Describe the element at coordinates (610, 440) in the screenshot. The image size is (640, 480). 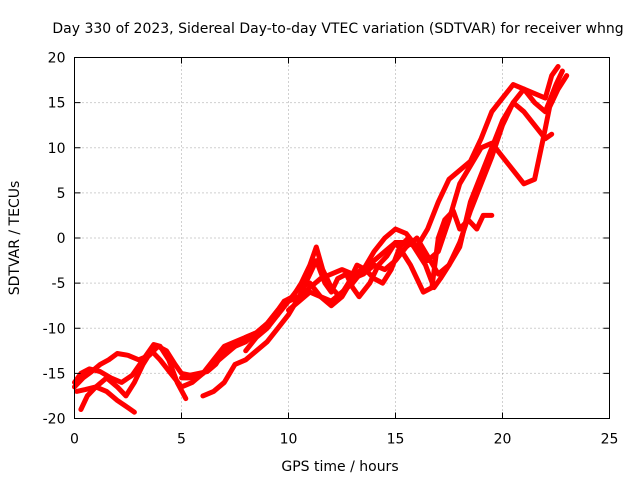
I see `x-tick-label: 25` at that location.